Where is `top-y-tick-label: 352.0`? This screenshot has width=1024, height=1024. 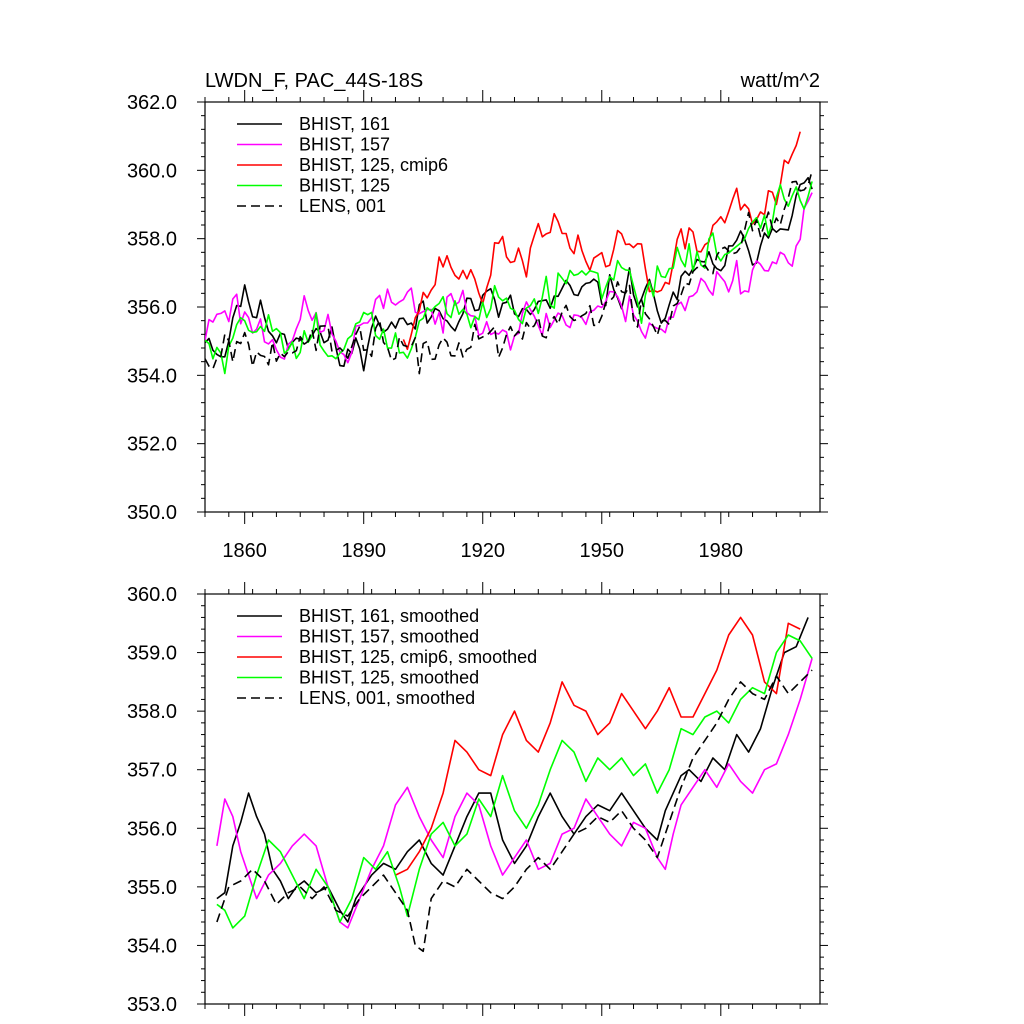 top-y-tick-label: 352.0 is located at coordinates (152, 445).